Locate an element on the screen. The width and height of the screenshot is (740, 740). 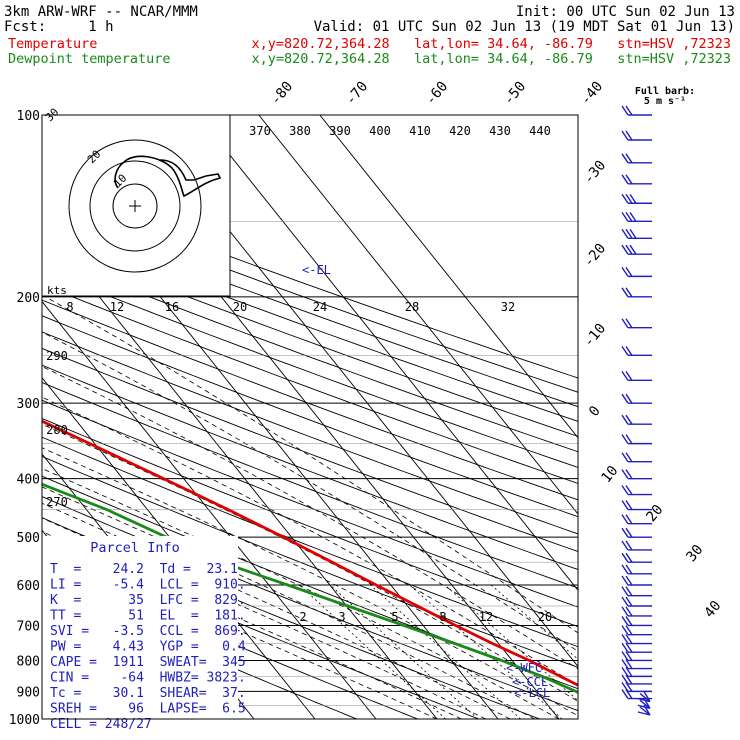
parcel-info-row: TT = 51 EL = 181. is located at coordinates (148, 616).